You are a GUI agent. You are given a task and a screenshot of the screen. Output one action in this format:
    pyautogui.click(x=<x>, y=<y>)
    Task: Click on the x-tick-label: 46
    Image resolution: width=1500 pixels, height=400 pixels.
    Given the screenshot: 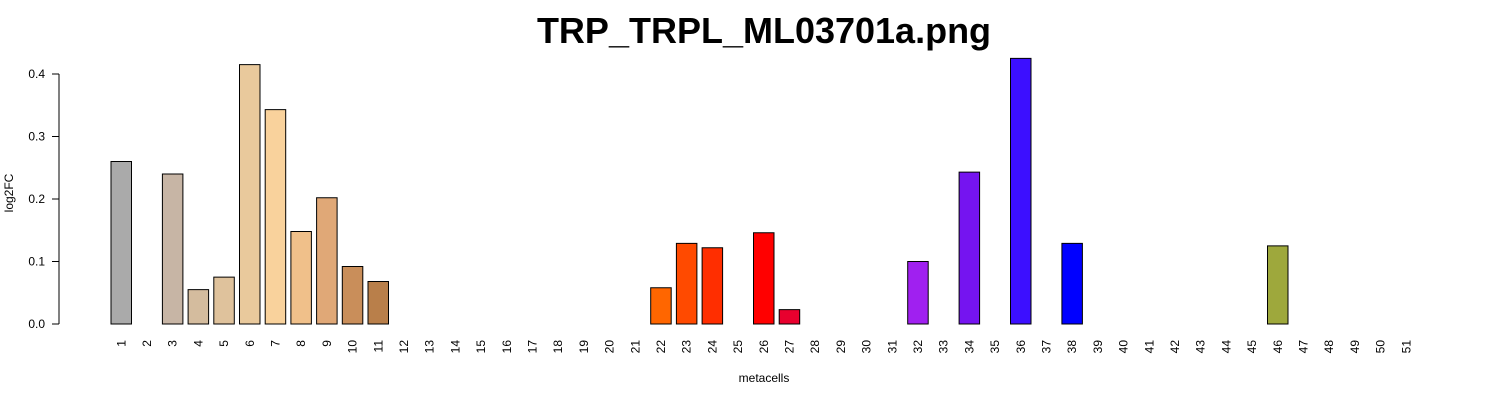 What is the action you would take?
    pyautogui.click(x=1278, y=347)
    